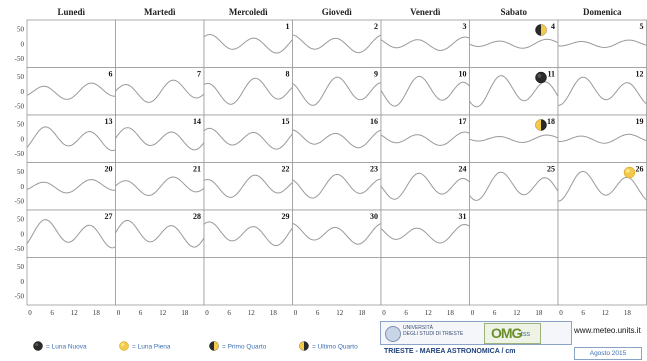  I want to click on day-number: 20, so click(109, 169).